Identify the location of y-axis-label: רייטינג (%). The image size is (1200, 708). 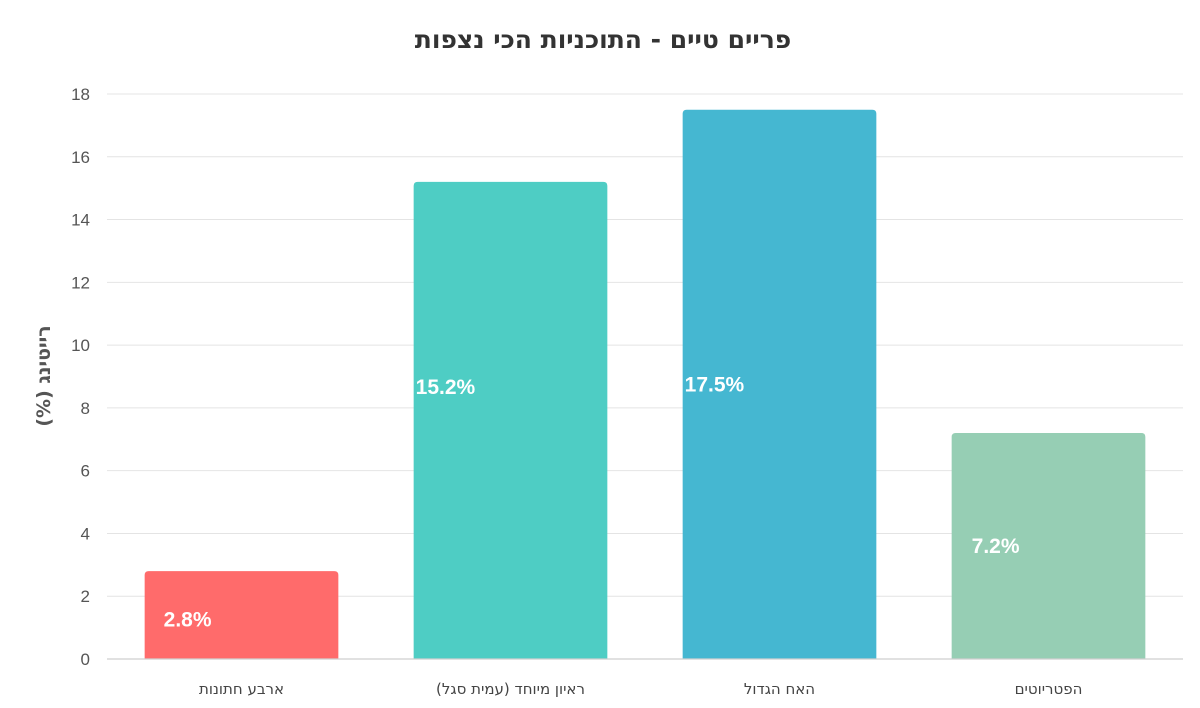
(44, 375).